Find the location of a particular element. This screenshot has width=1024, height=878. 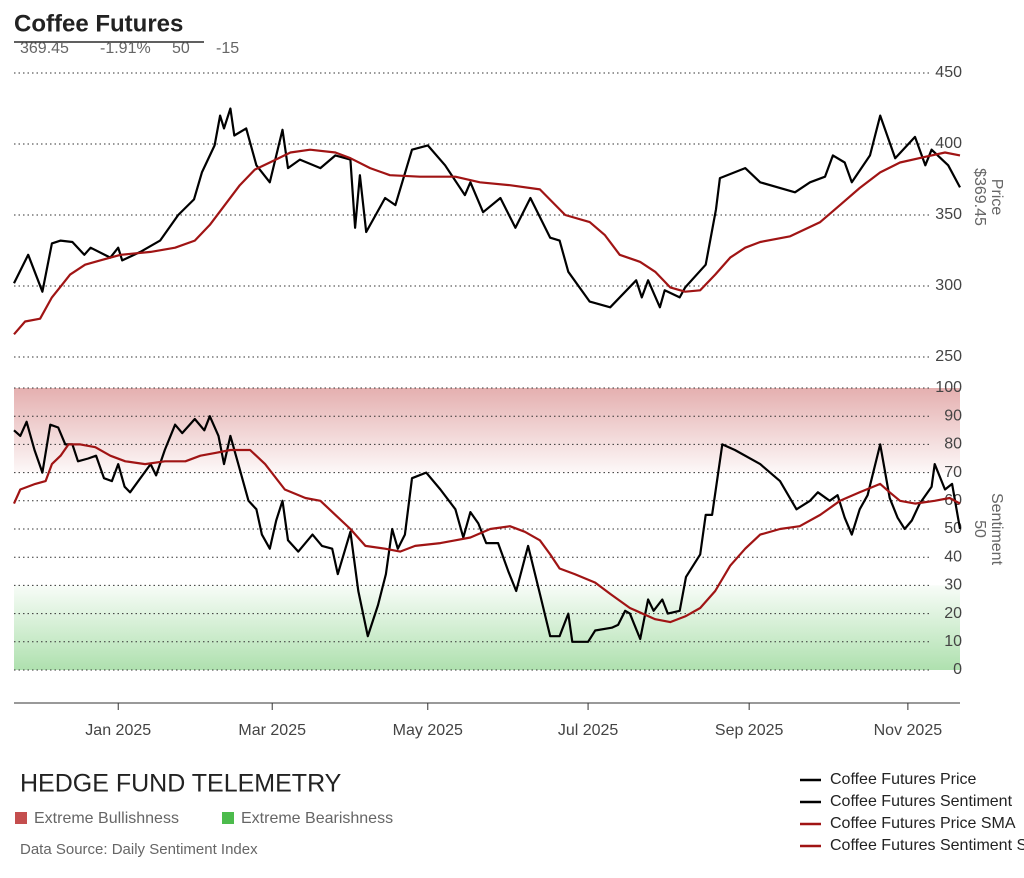

x-tick-label: May 2025 is located at coordinates (428, 730).